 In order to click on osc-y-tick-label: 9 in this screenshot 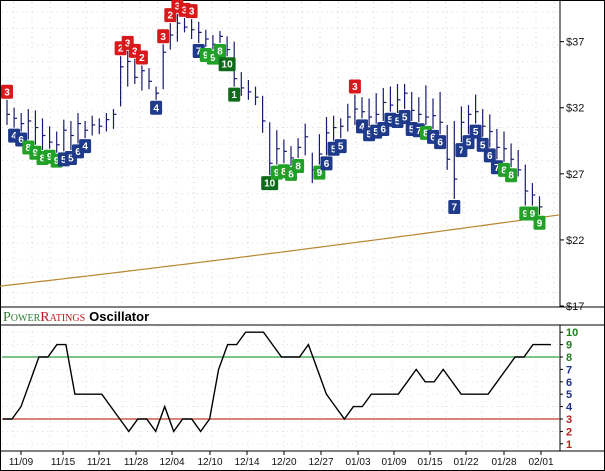, I will do `click(569, 346)`.